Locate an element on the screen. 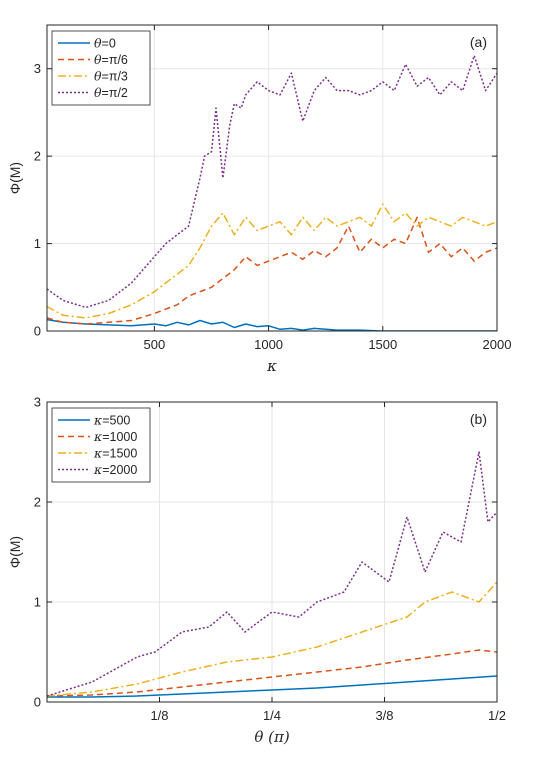 The width and height of the screenshot is (534, 768). x-tick-label: 1/2 is located at coordinates (497, 715).